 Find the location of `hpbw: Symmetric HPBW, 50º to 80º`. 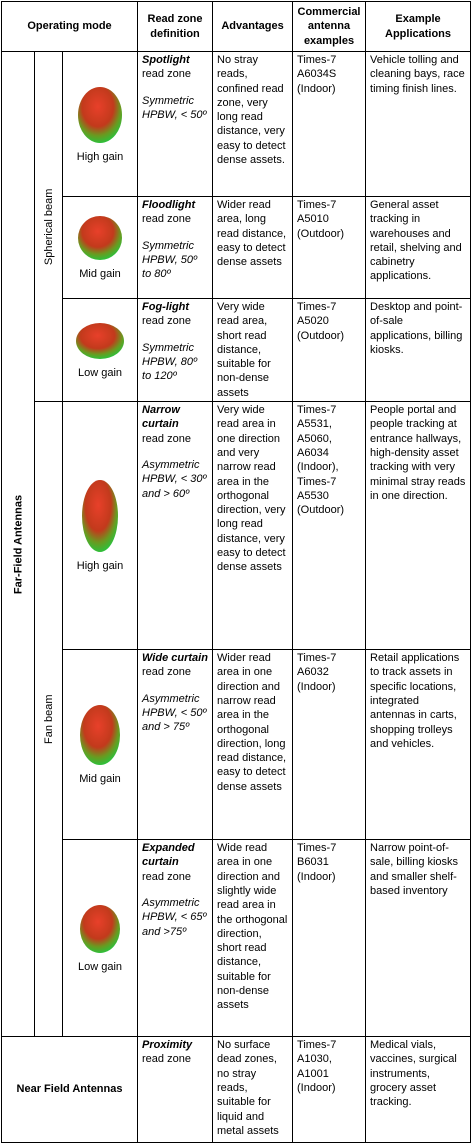

hpbw: Symmetric HPBW, 50º to 80º is located at coordinates (169, 260).